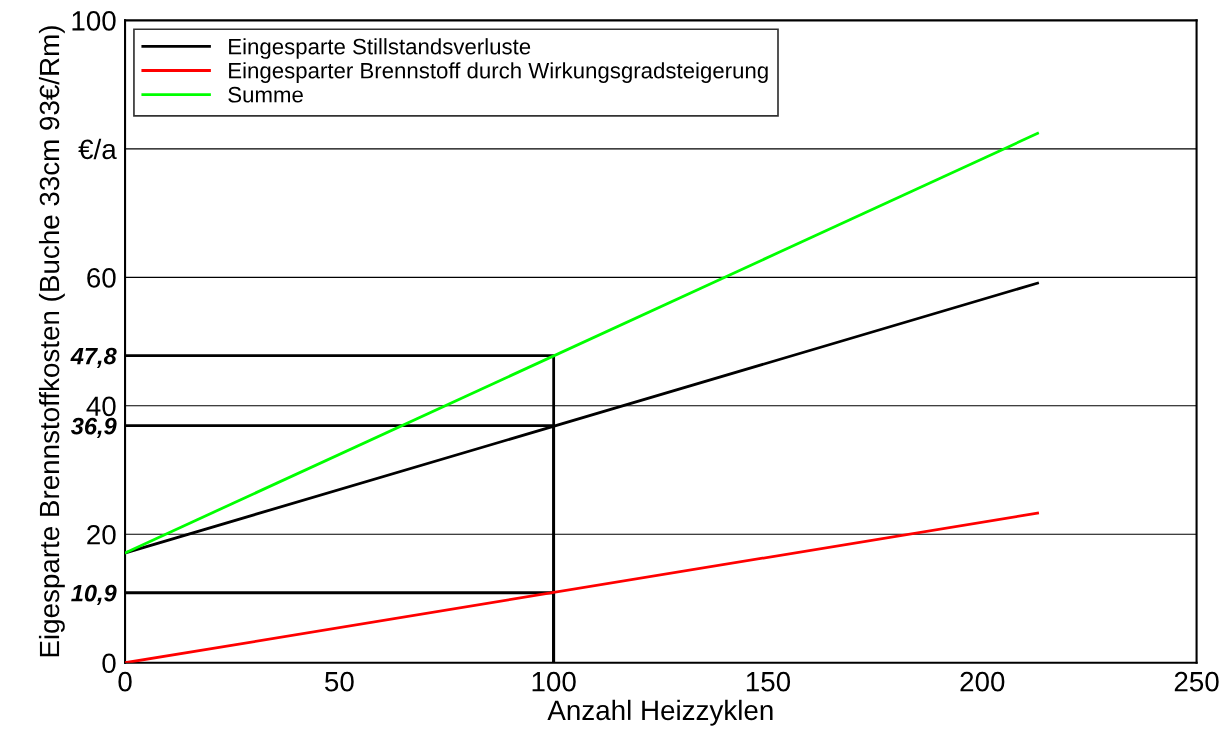  Describe the element at coordinates (498, 72) in the screenshot. I see `legend-label: Eingesparter Brennstoff durch Wirkungsgradsteigerung` at that location.